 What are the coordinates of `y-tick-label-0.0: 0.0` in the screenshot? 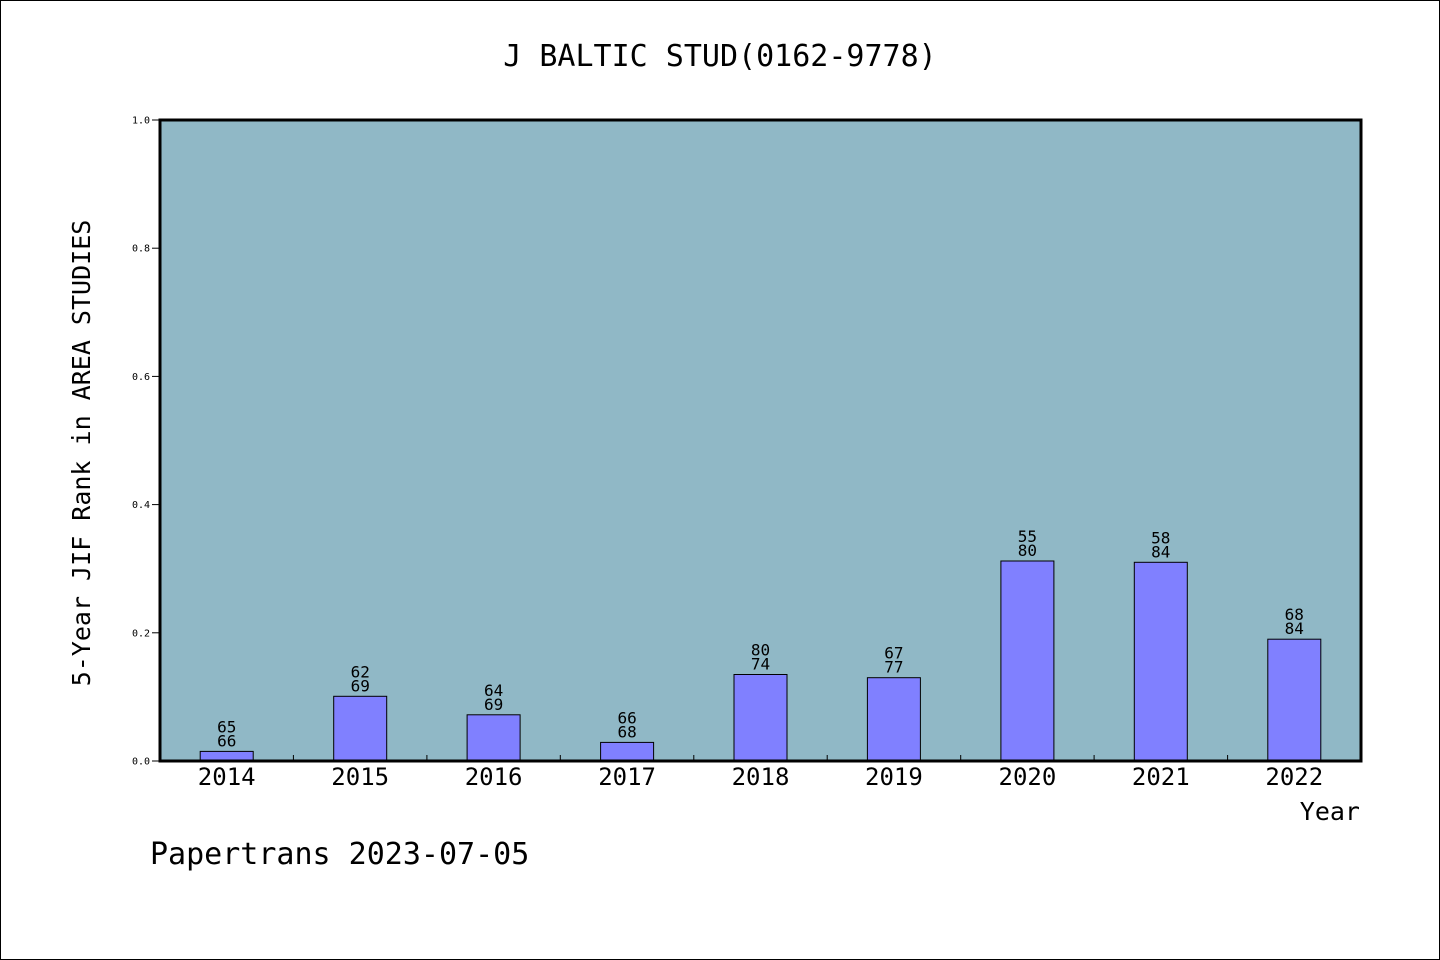 It's located at (141, 762).